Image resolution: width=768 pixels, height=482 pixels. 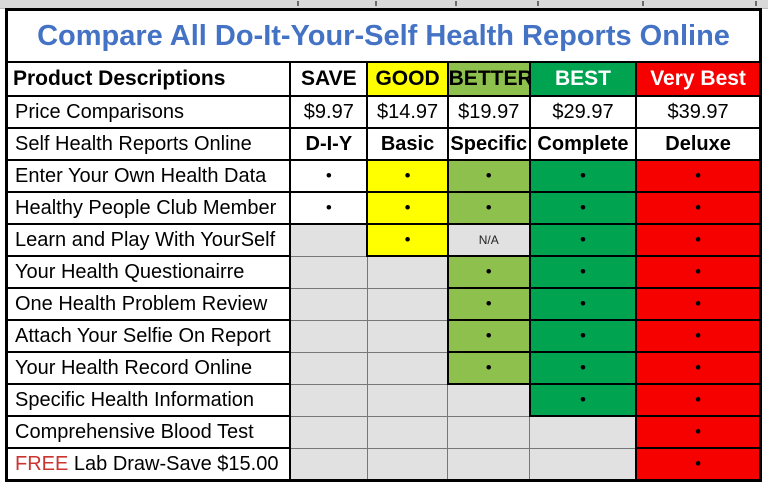 What do you see at coordinates (698, 144) in the screenshot?
I see `tier-name-very-best: Deluxe` at bounding box center [698, 144].